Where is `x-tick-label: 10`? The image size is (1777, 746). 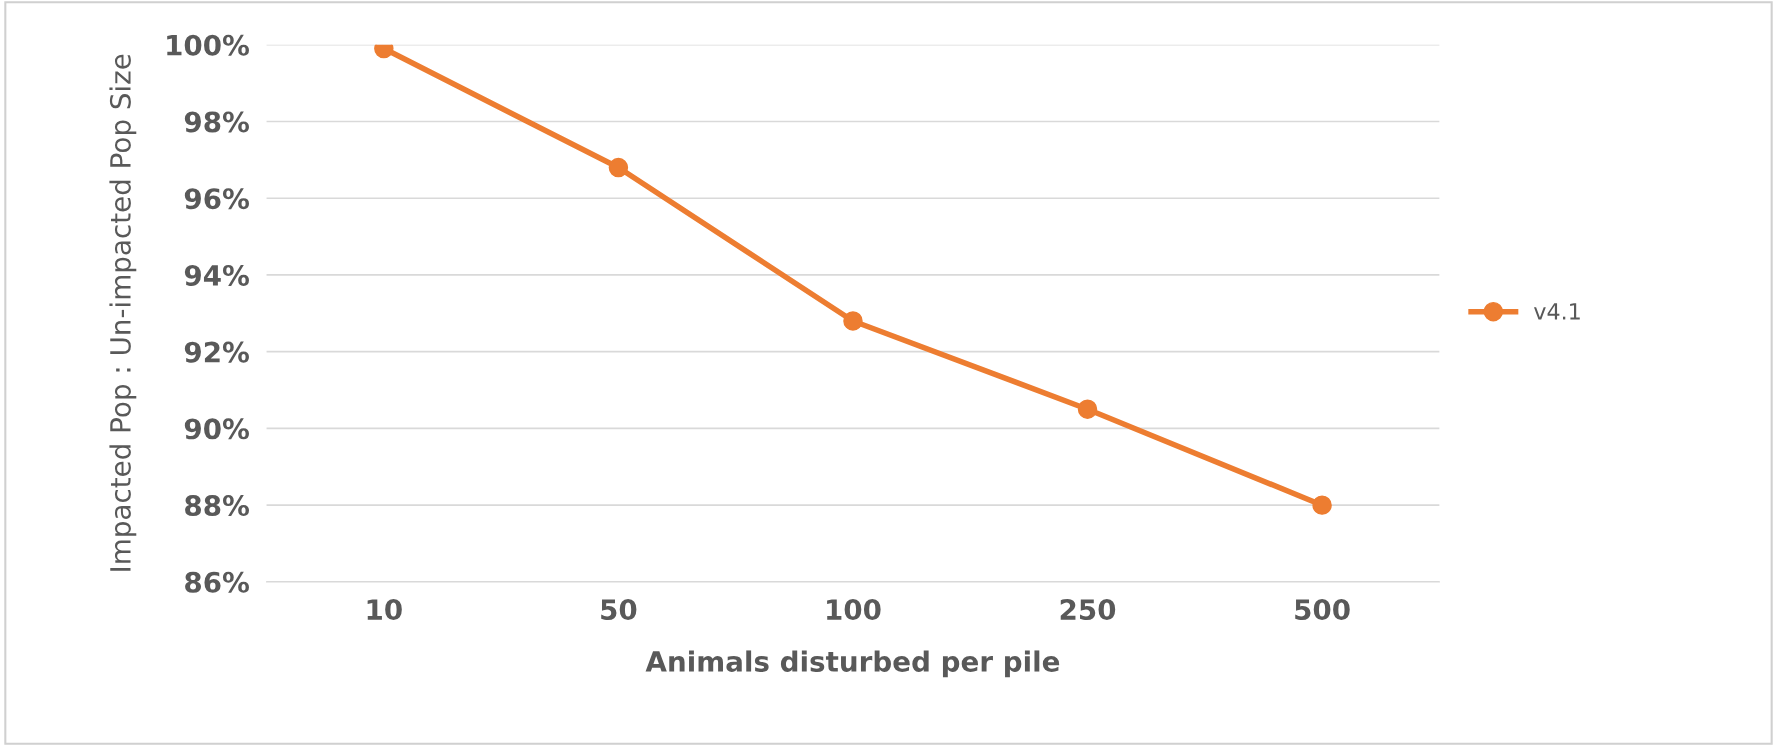
x-tick-label: 10 is located at coordinates (384, 610).